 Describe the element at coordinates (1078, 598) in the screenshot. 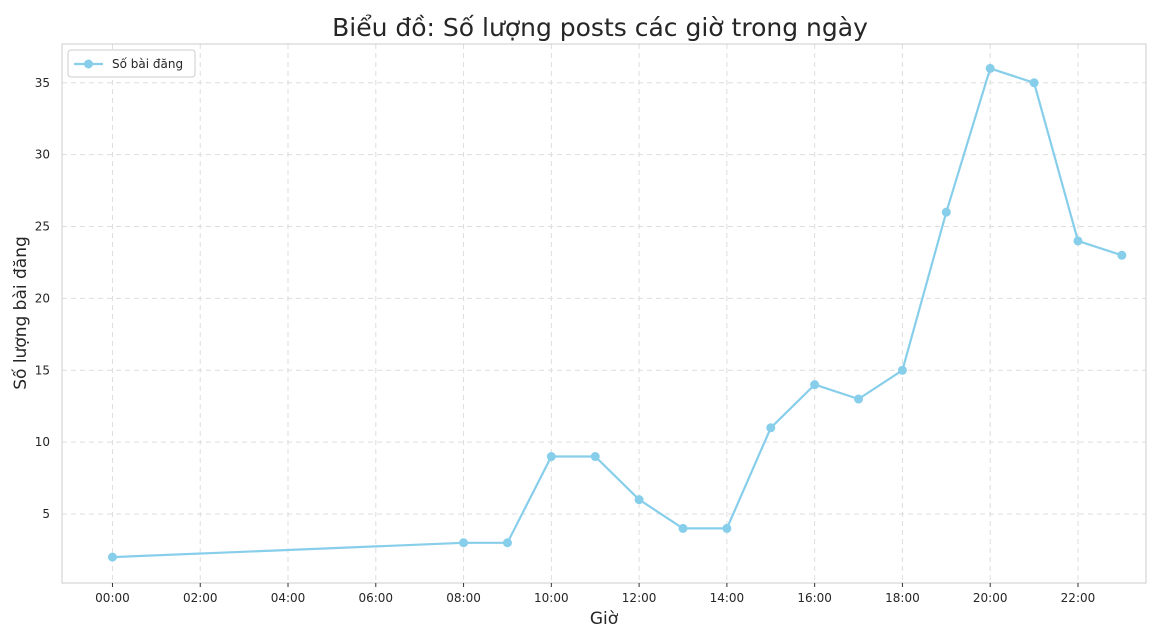

I see `x-tick-label: 22:00` at that location.